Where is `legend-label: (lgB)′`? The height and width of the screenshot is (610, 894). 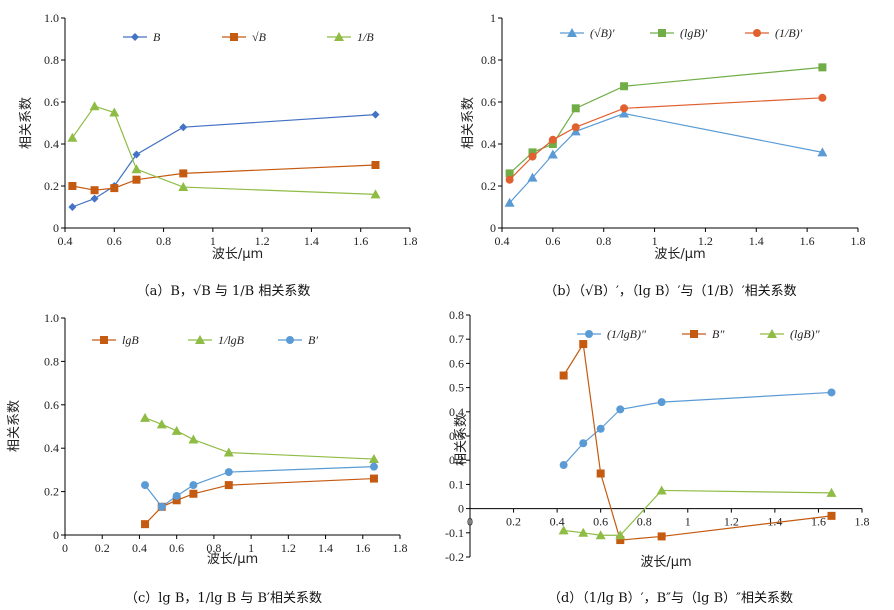 legend-label: (lgB)′ is located at coordinates (694, 33).